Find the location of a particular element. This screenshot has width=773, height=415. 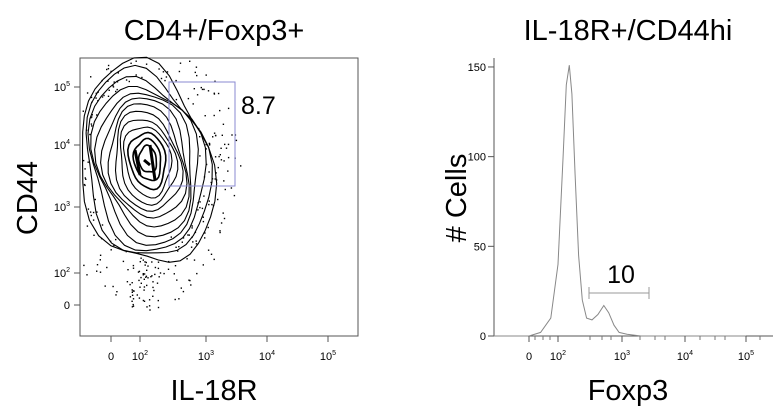

panel-2-gate-label: 10 is located at coordinates (621, 275).